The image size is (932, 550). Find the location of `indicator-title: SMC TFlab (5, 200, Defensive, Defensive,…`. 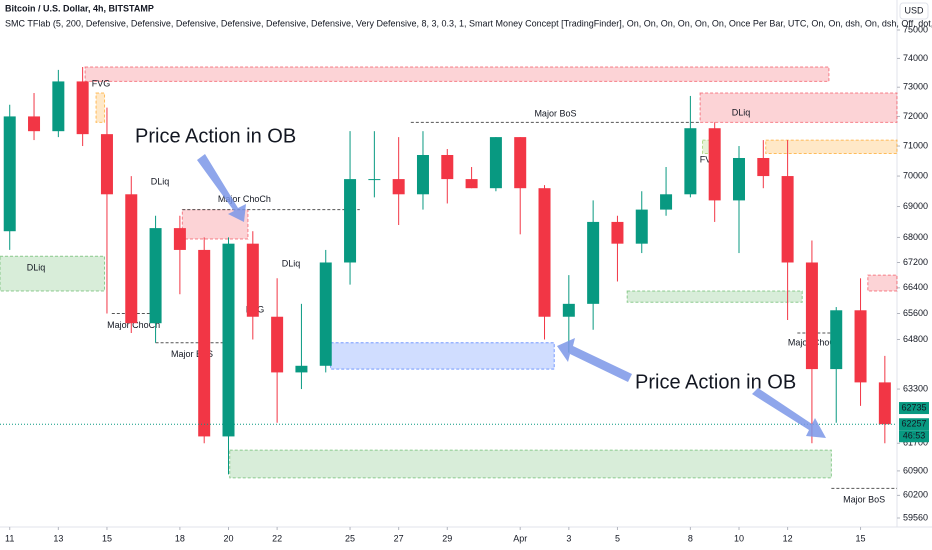

indicator-title: SMC TFlab (5, 200, Defensive, Defensive,… is located at coordinates (468, 23).